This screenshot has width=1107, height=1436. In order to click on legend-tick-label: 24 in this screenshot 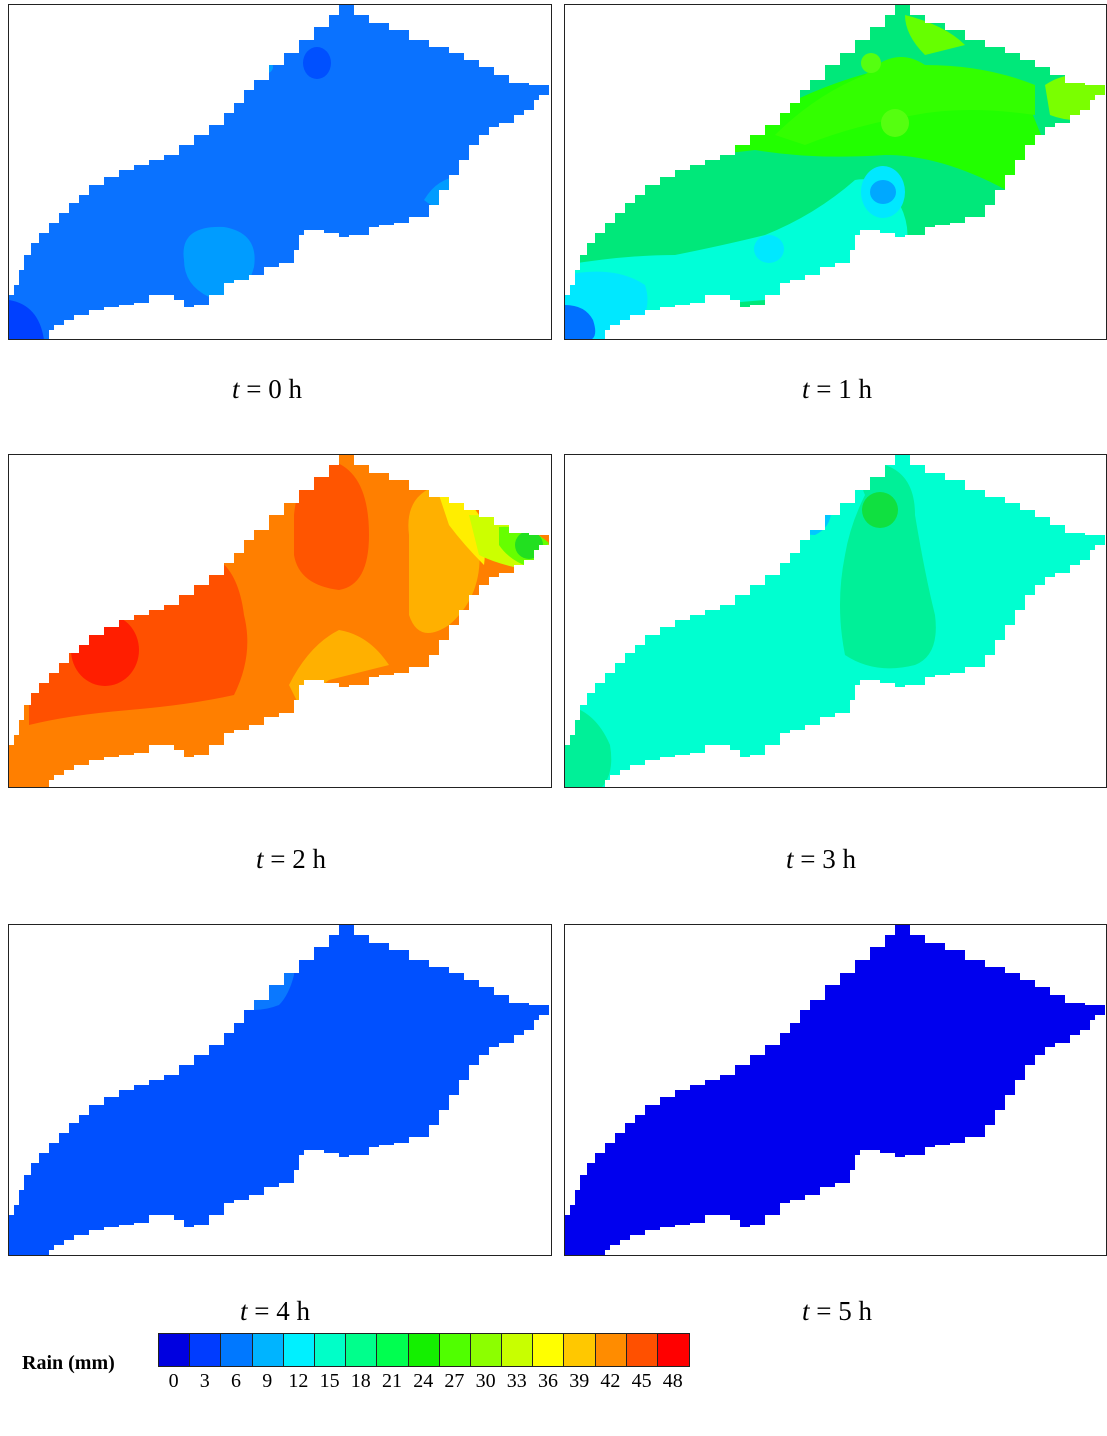, I will do `click(423, 1381)`.